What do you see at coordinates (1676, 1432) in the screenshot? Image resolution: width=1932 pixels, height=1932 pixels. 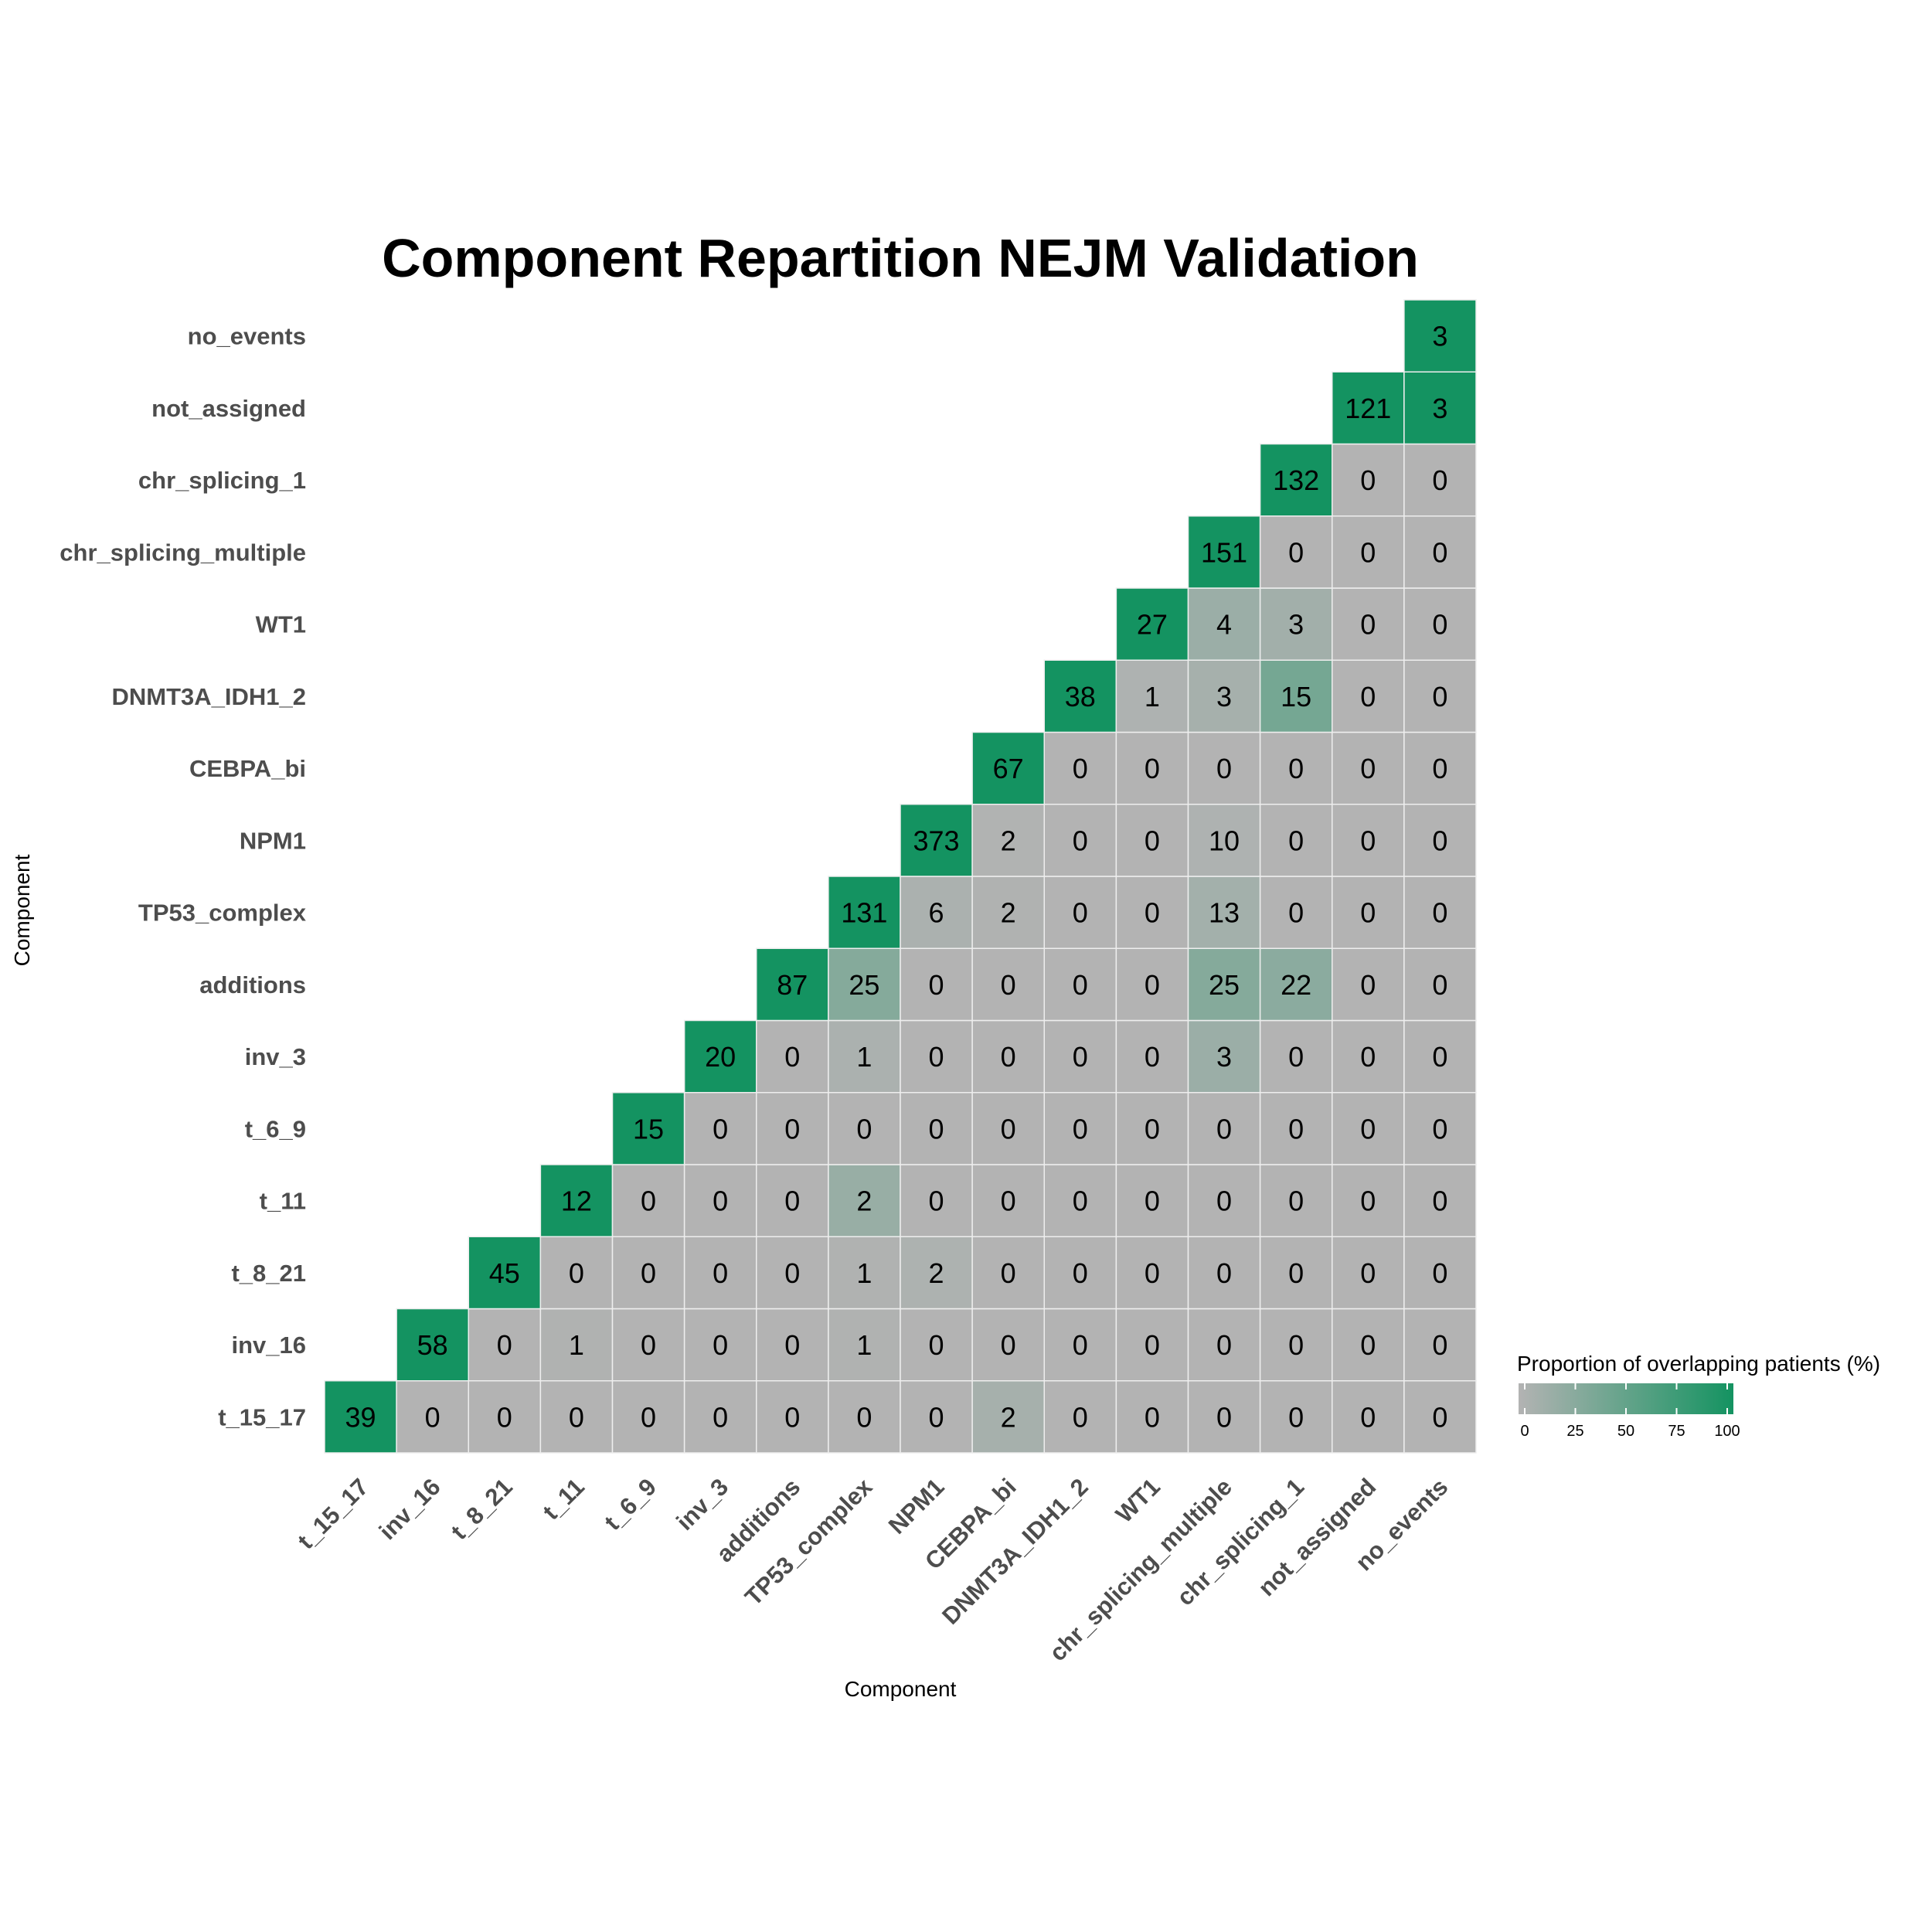 I see `legend-tick-label: 75` at bounding box center [1676, 1432].